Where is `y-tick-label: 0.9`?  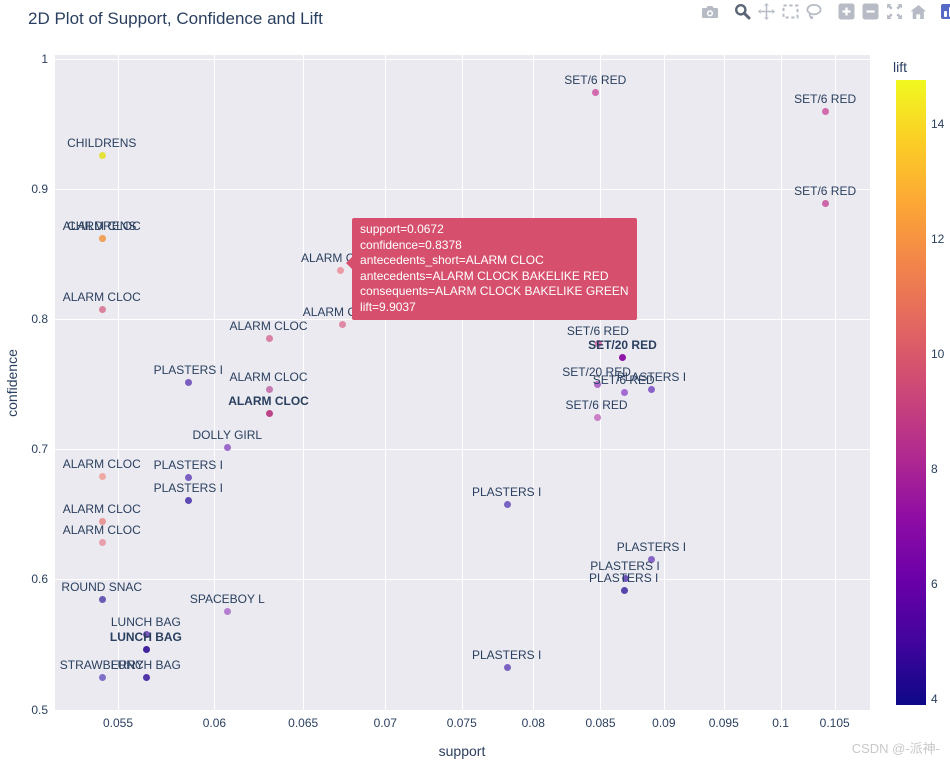
y-tick-label: 0.9 is located at coordinates (39, 189).